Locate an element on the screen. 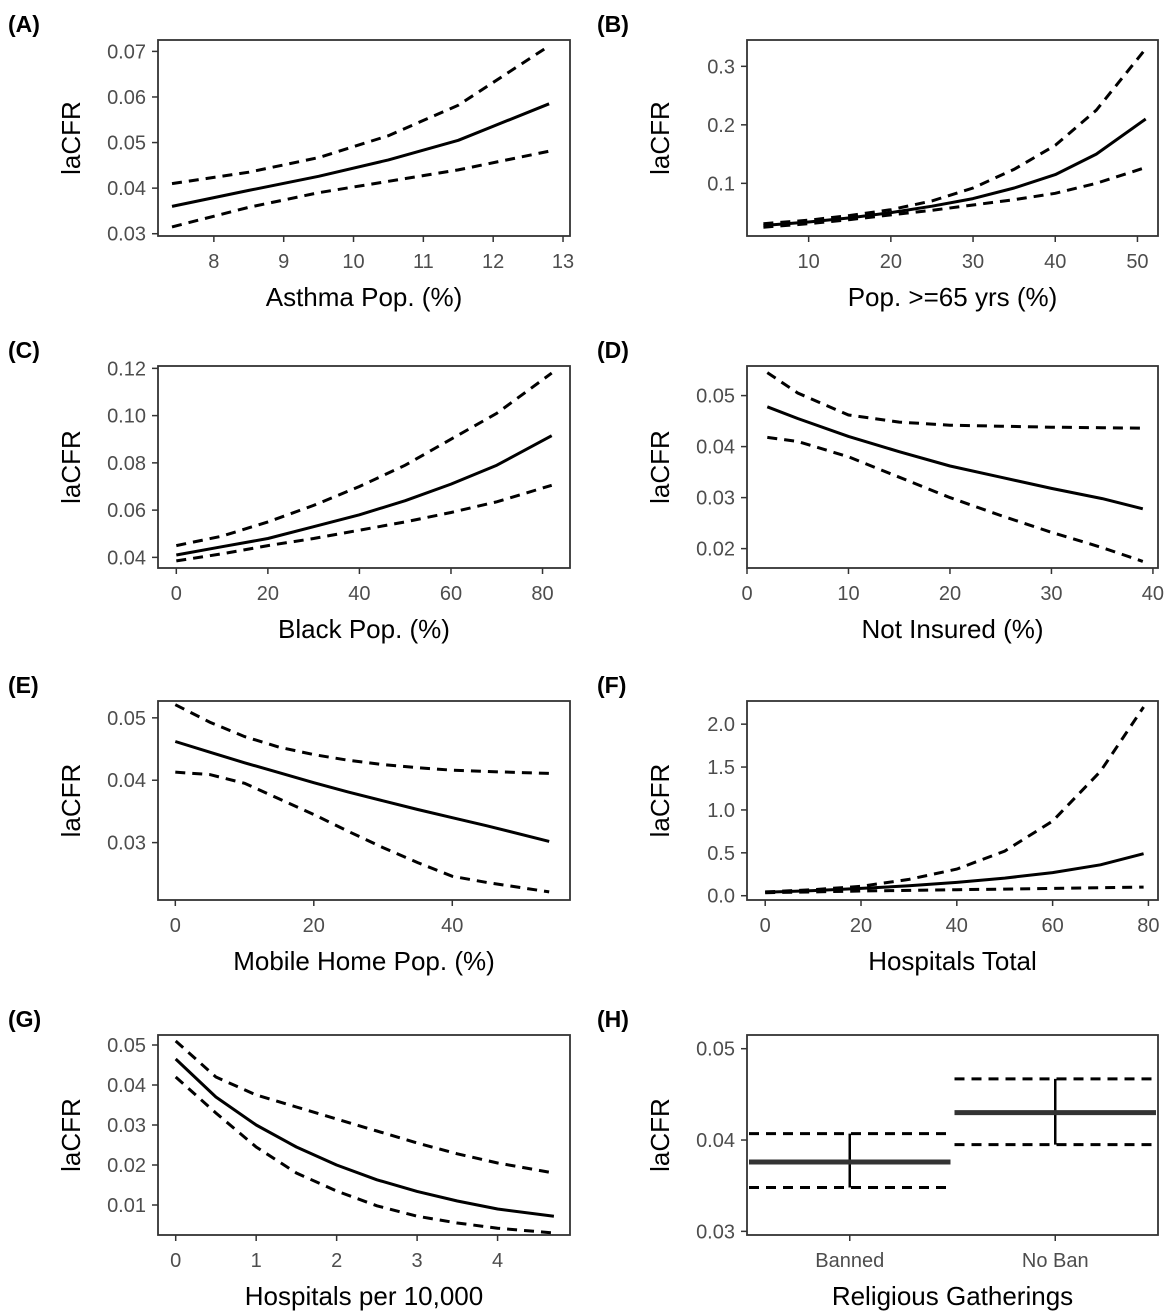 The image size is (1167, 1312). x-axis-title: Asthma Pop. (%) is located at coordinates (364, 297).